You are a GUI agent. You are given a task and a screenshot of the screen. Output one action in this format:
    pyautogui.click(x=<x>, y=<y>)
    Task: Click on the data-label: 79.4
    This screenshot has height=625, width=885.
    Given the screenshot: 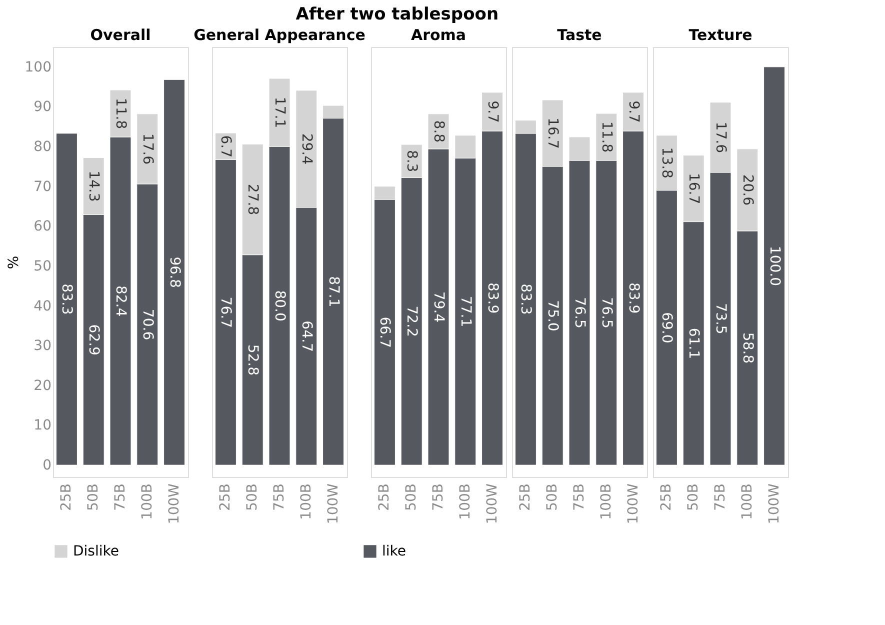 What is the action you would take?
    pyautogui.click(x=438, y=307)
    